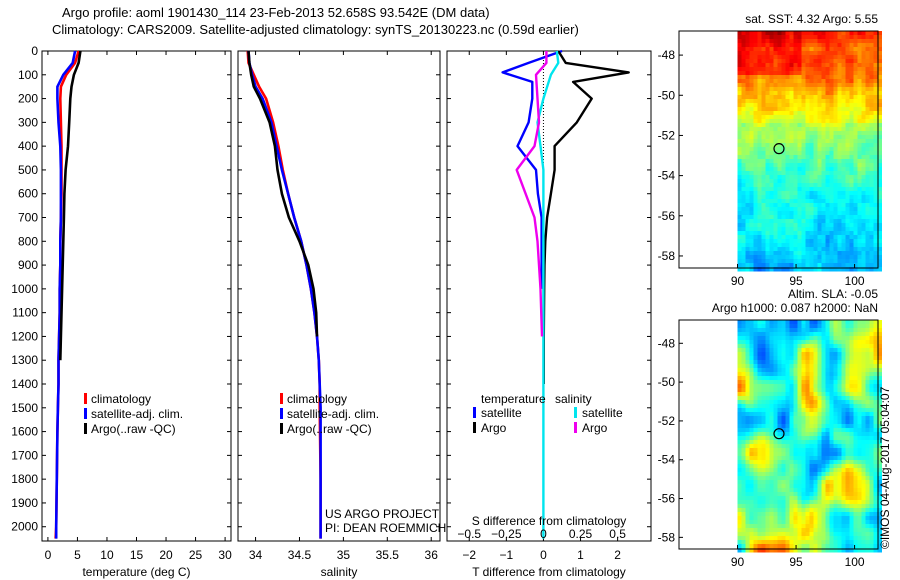  I want to click on difference-series-salinity-satellite, so click(548, 294).